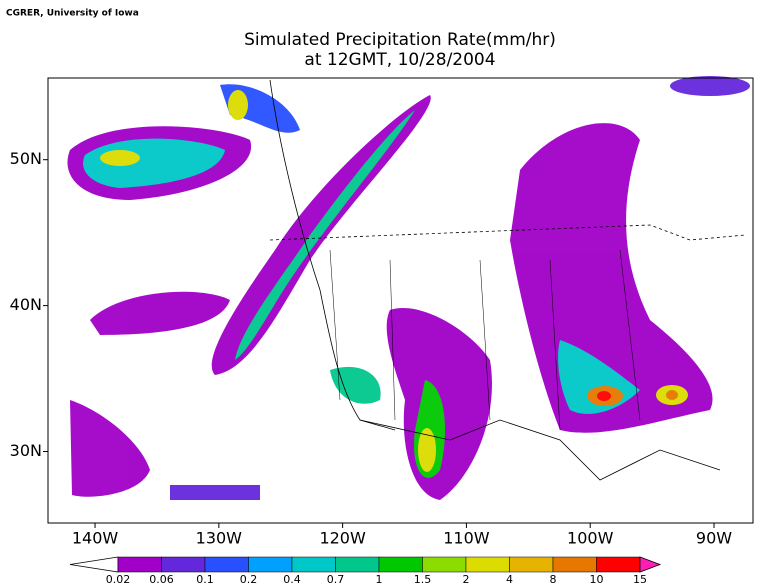 The width and height of the screenshot is (760, 587). I want to click on colorbar-label: 0.06, so click(161, 579).